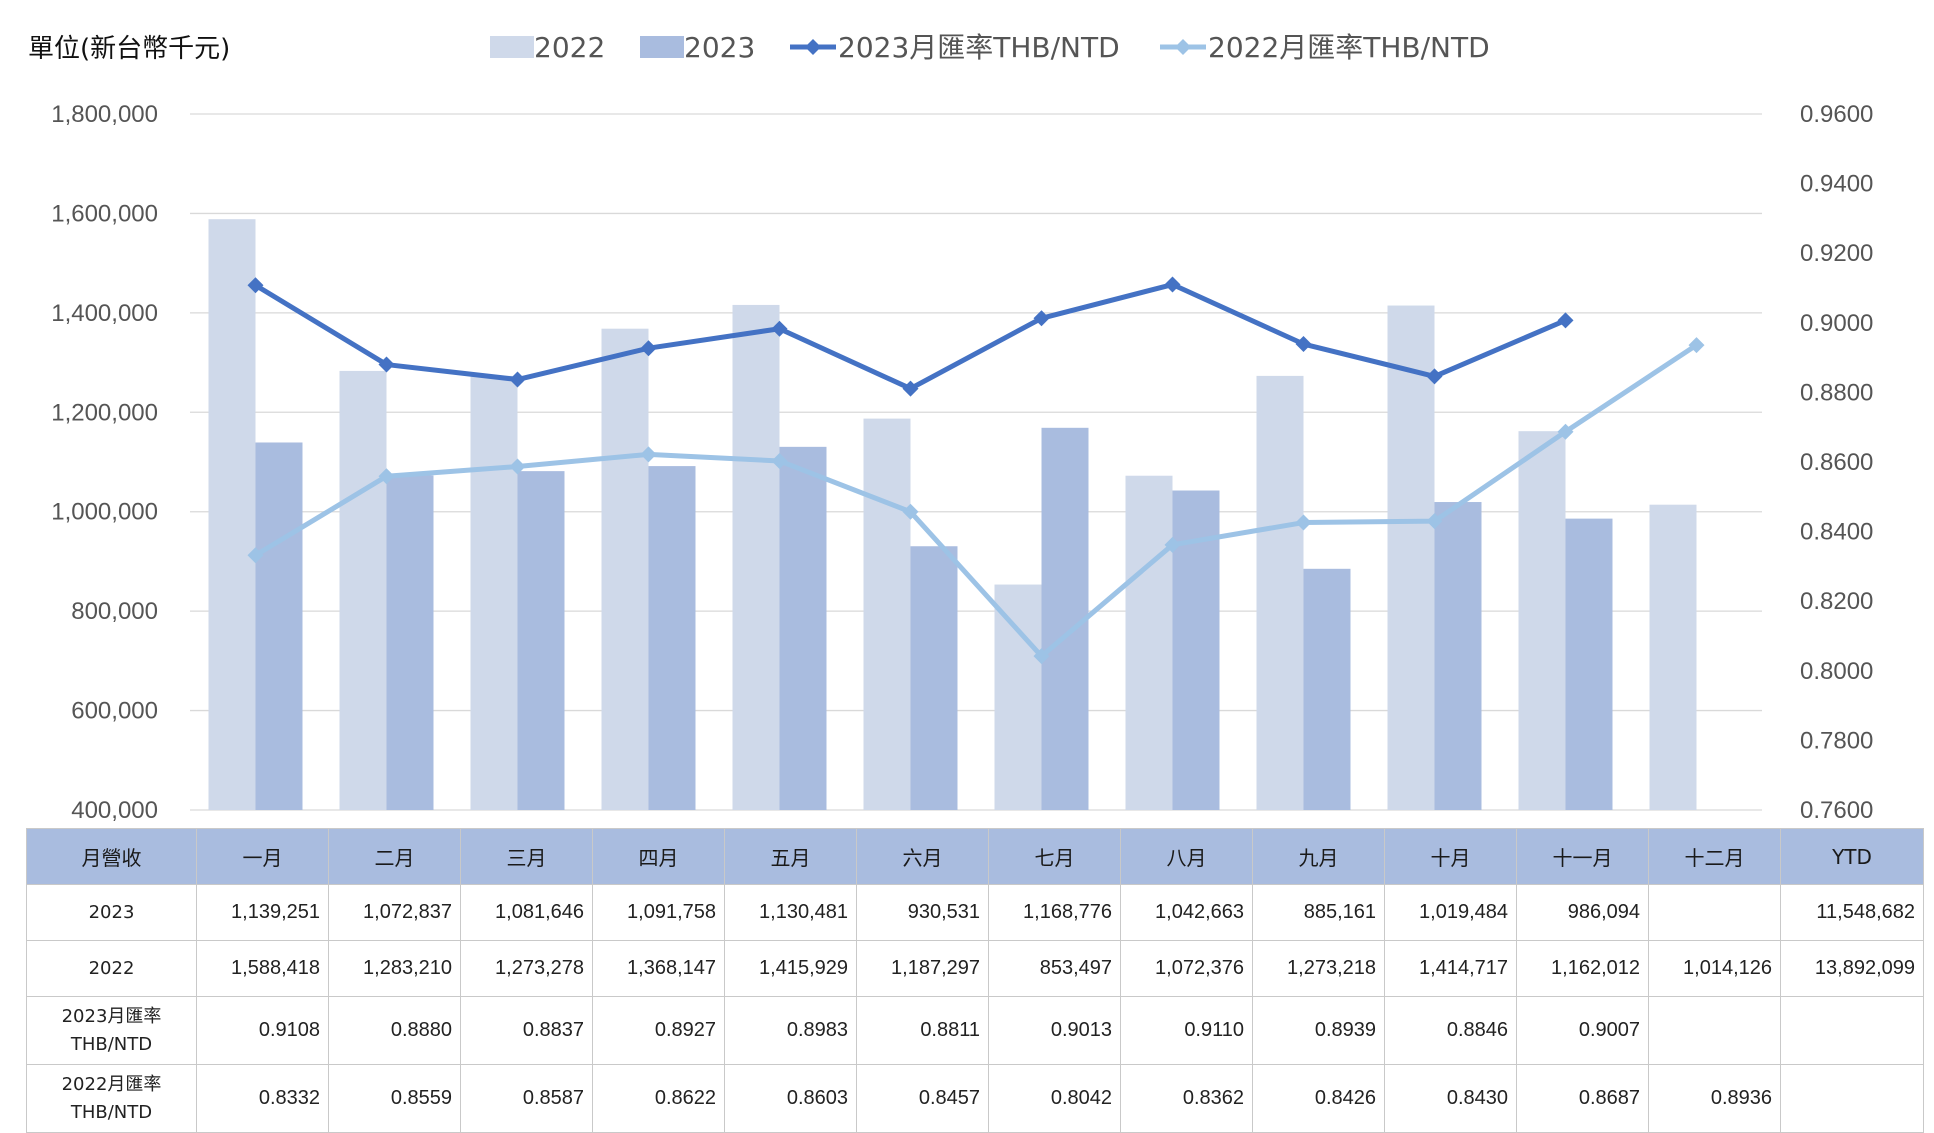 The height and width of the screenshot is (1133, 1934). What do you see at coordinates (719, 47) in the screenshot?
I see `legend-label: 2023` at bounding box center [719, 47].